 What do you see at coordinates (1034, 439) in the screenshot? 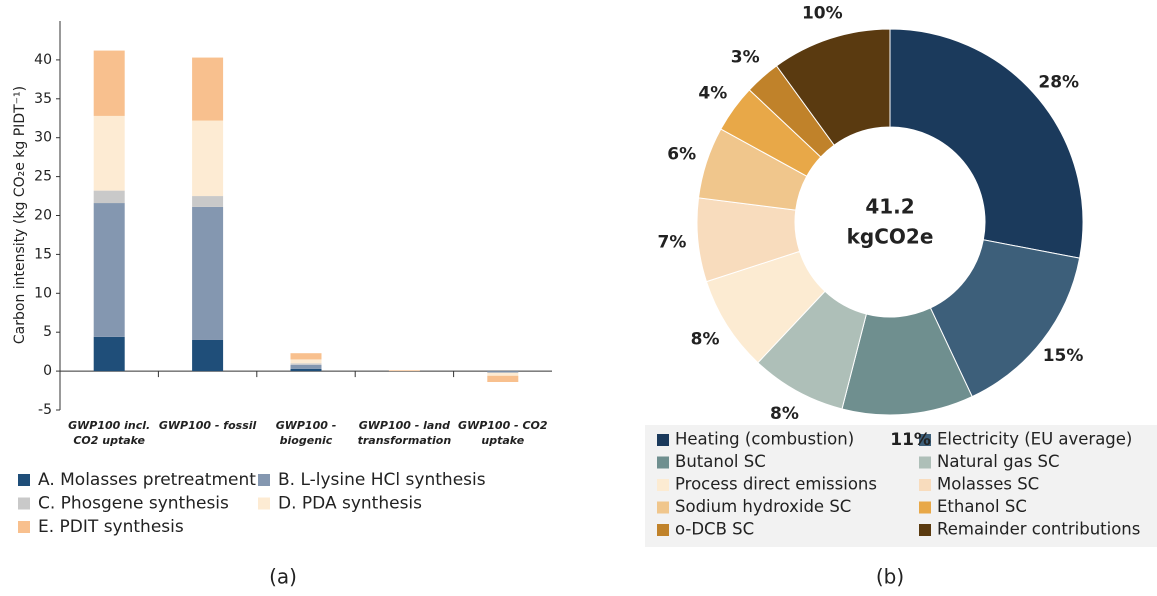
I see `legend-label: Electricity (EU average)` at bounding box center [1034, 439].